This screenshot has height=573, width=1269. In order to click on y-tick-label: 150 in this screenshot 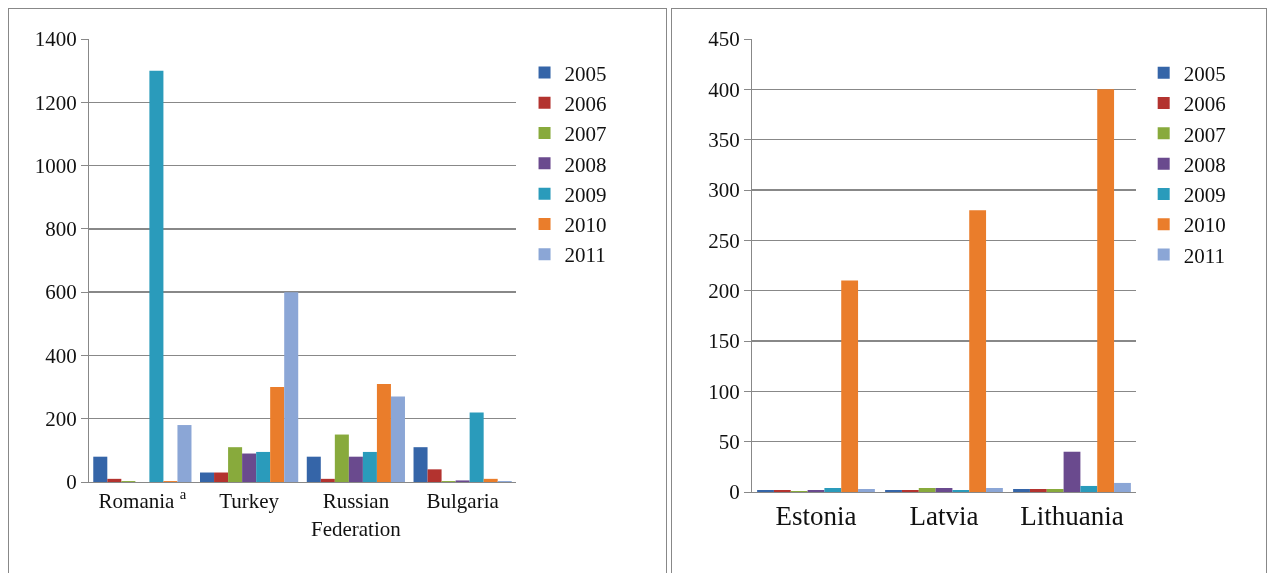, I will do `click(724, 341)`.